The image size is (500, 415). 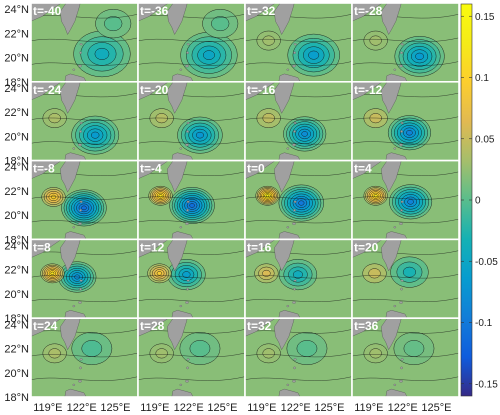 What do you see at coordinates (486, 384) in the screenshot?
I see `colorbar-tick-label: -0.15` at bounding box center [486, 384].